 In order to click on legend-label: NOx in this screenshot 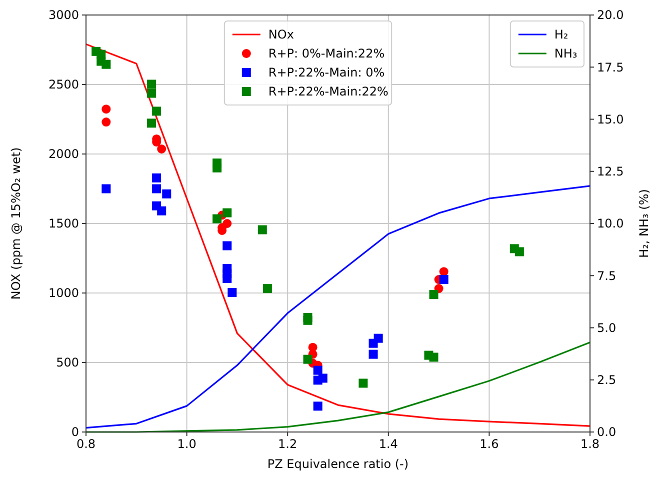, I will do `click(281, 35)`.